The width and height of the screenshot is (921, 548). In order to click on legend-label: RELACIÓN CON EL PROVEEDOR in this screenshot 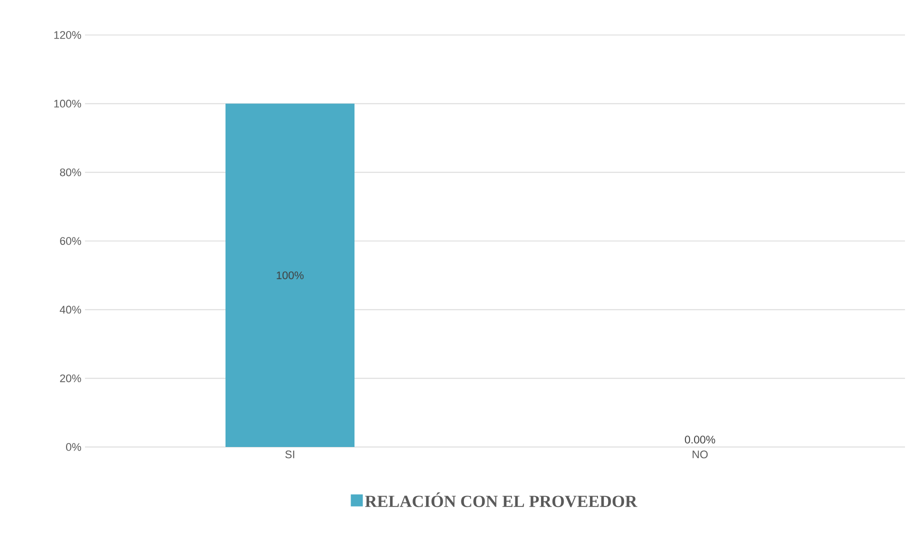, I will do `click(501, 500)`.